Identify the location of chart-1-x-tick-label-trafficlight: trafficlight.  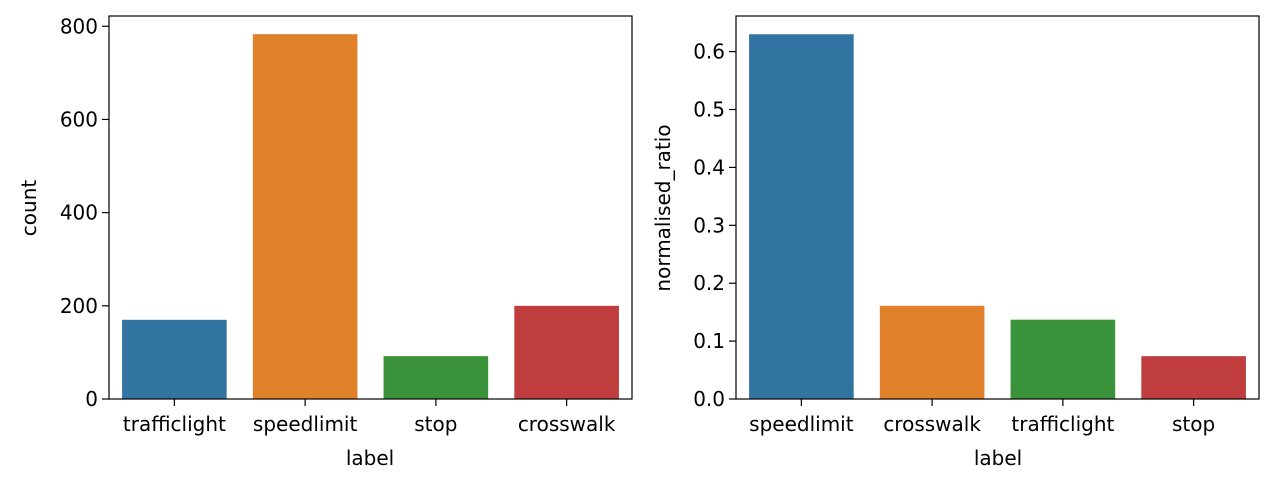
(174, 424).